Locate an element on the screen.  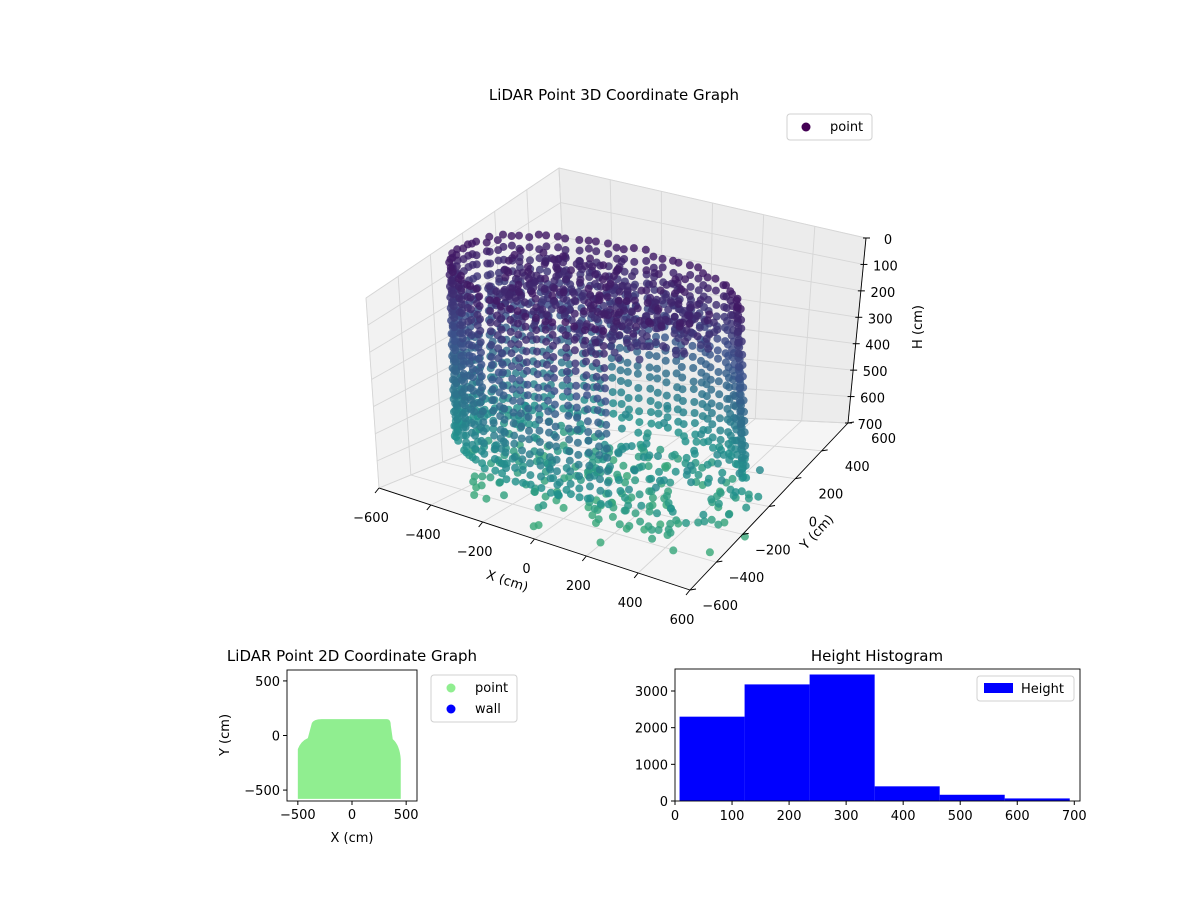
x-tick-label-3d: −200 is located at coordinates (475, 552).